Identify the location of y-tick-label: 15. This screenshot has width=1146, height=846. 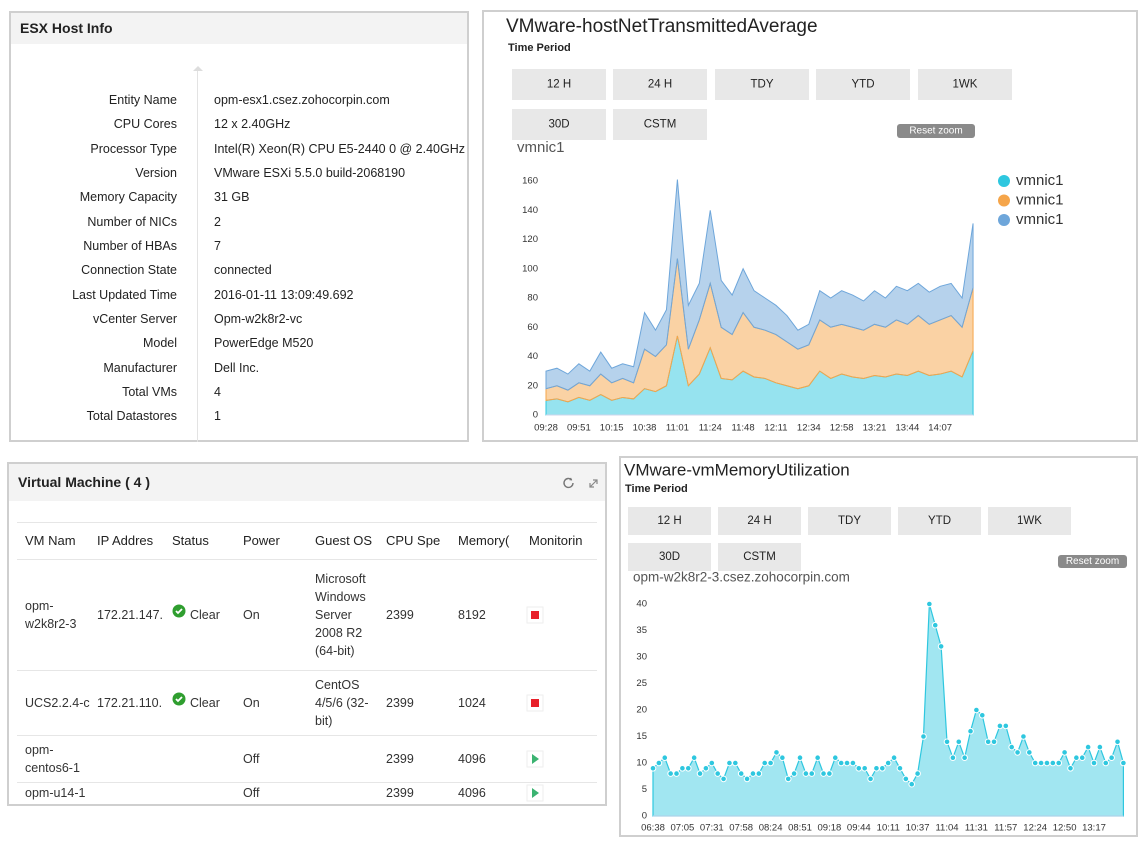
(641, 736).